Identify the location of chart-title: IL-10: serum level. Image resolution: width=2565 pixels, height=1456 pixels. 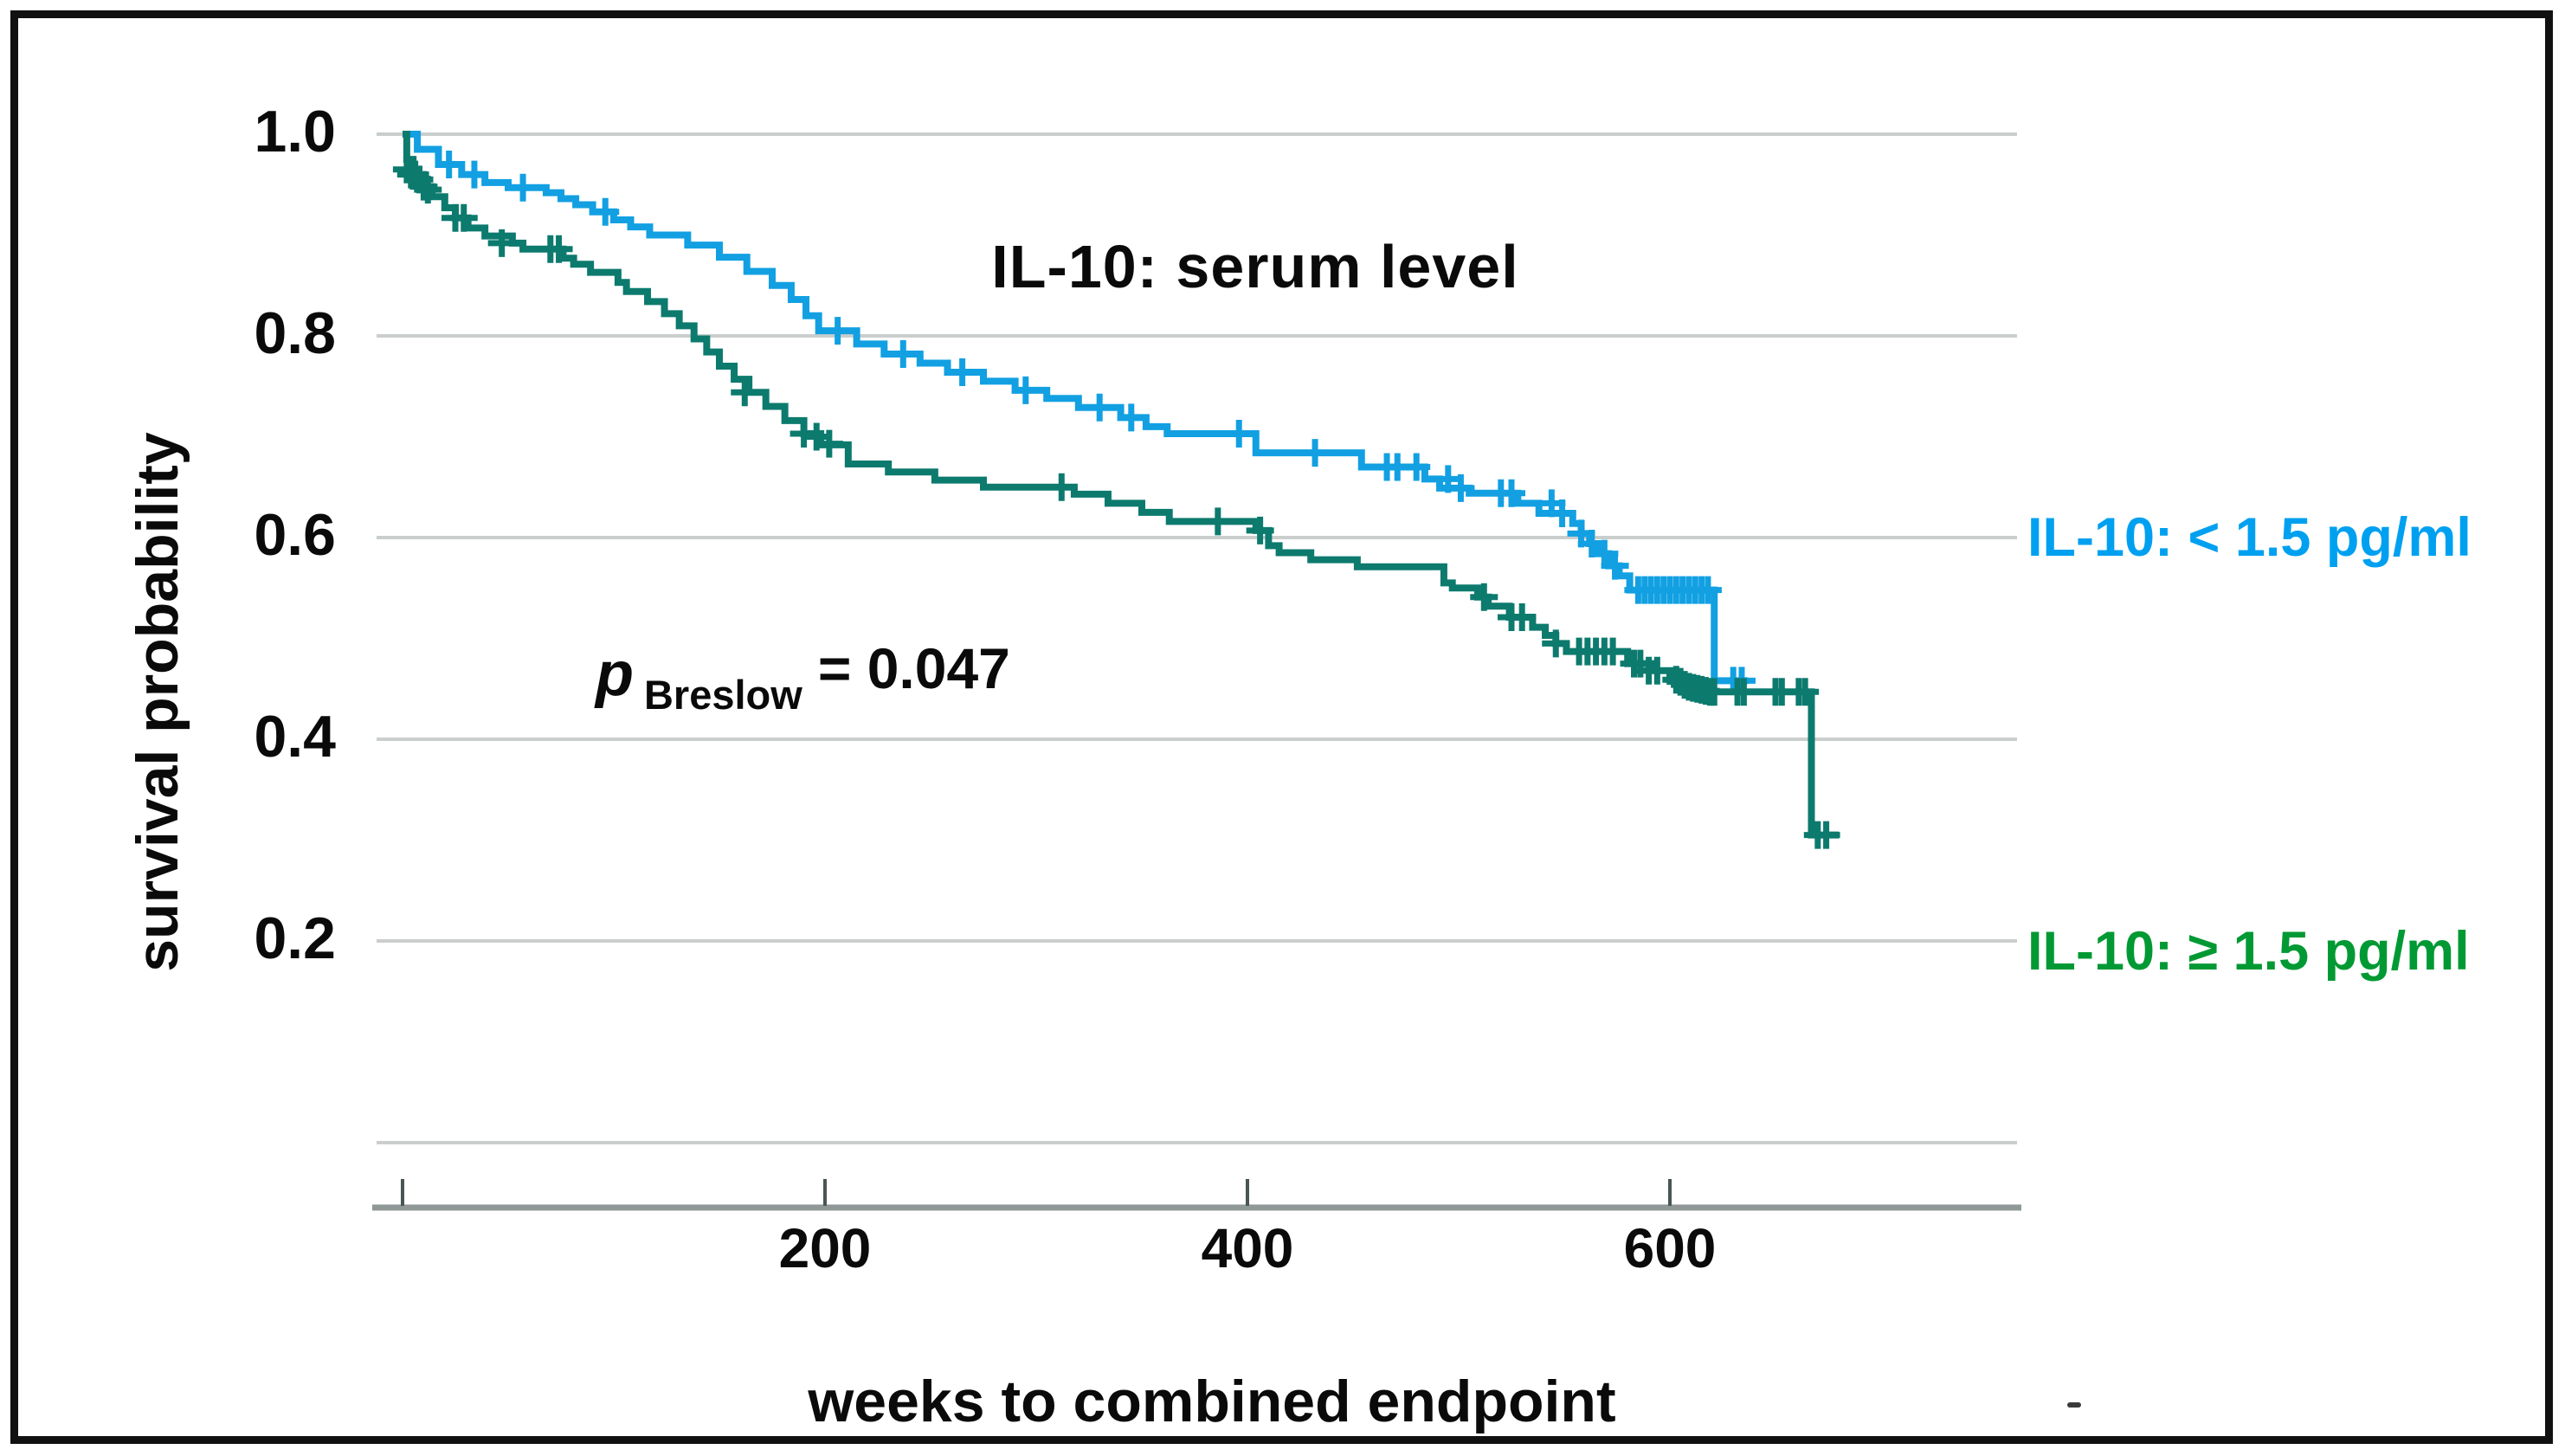
(1255, 266).